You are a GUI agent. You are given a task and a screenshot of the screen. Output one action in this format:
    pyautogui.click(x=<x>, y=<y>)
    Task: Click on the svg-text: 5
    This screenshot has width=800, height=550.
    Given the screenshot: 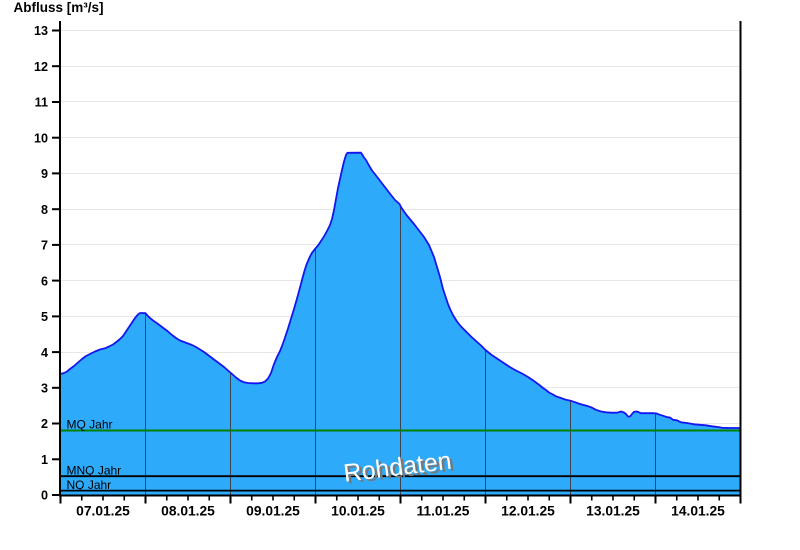 What is the action you would take?
    pyautogui.click(x=44, y=317)
    